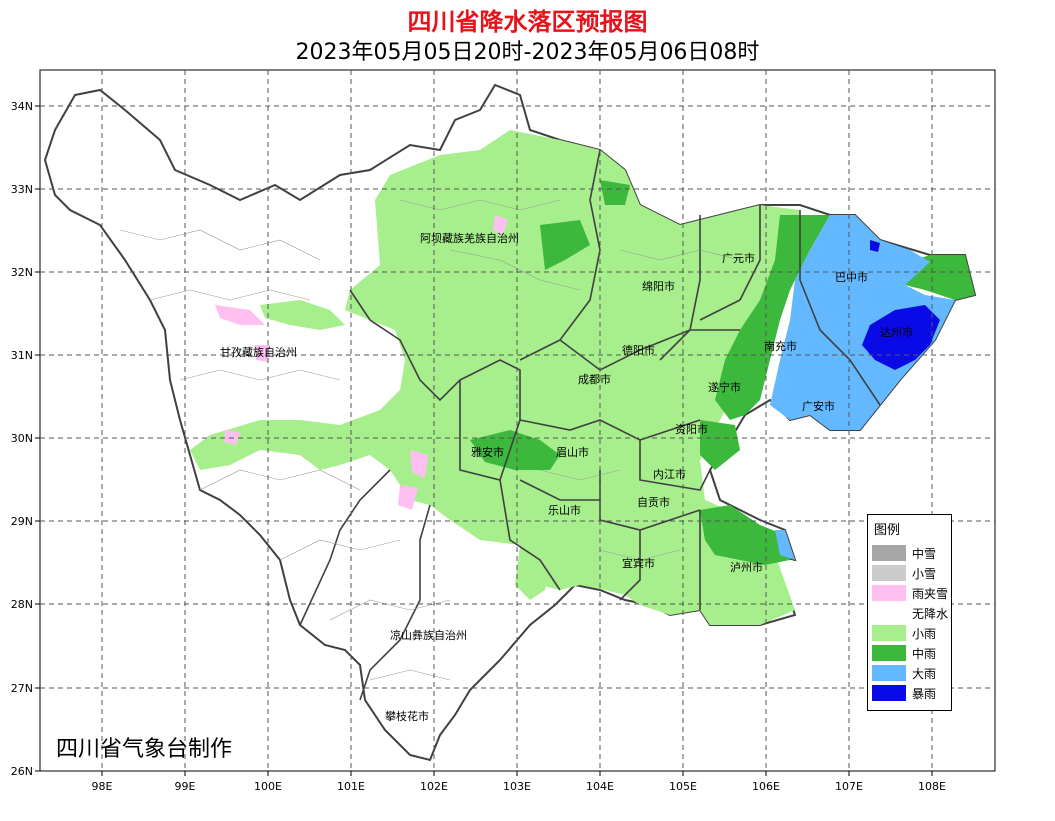  Describe the element at coordinates (924, 634) in the screenshot. I see `legend-label: 小雨` at that location.